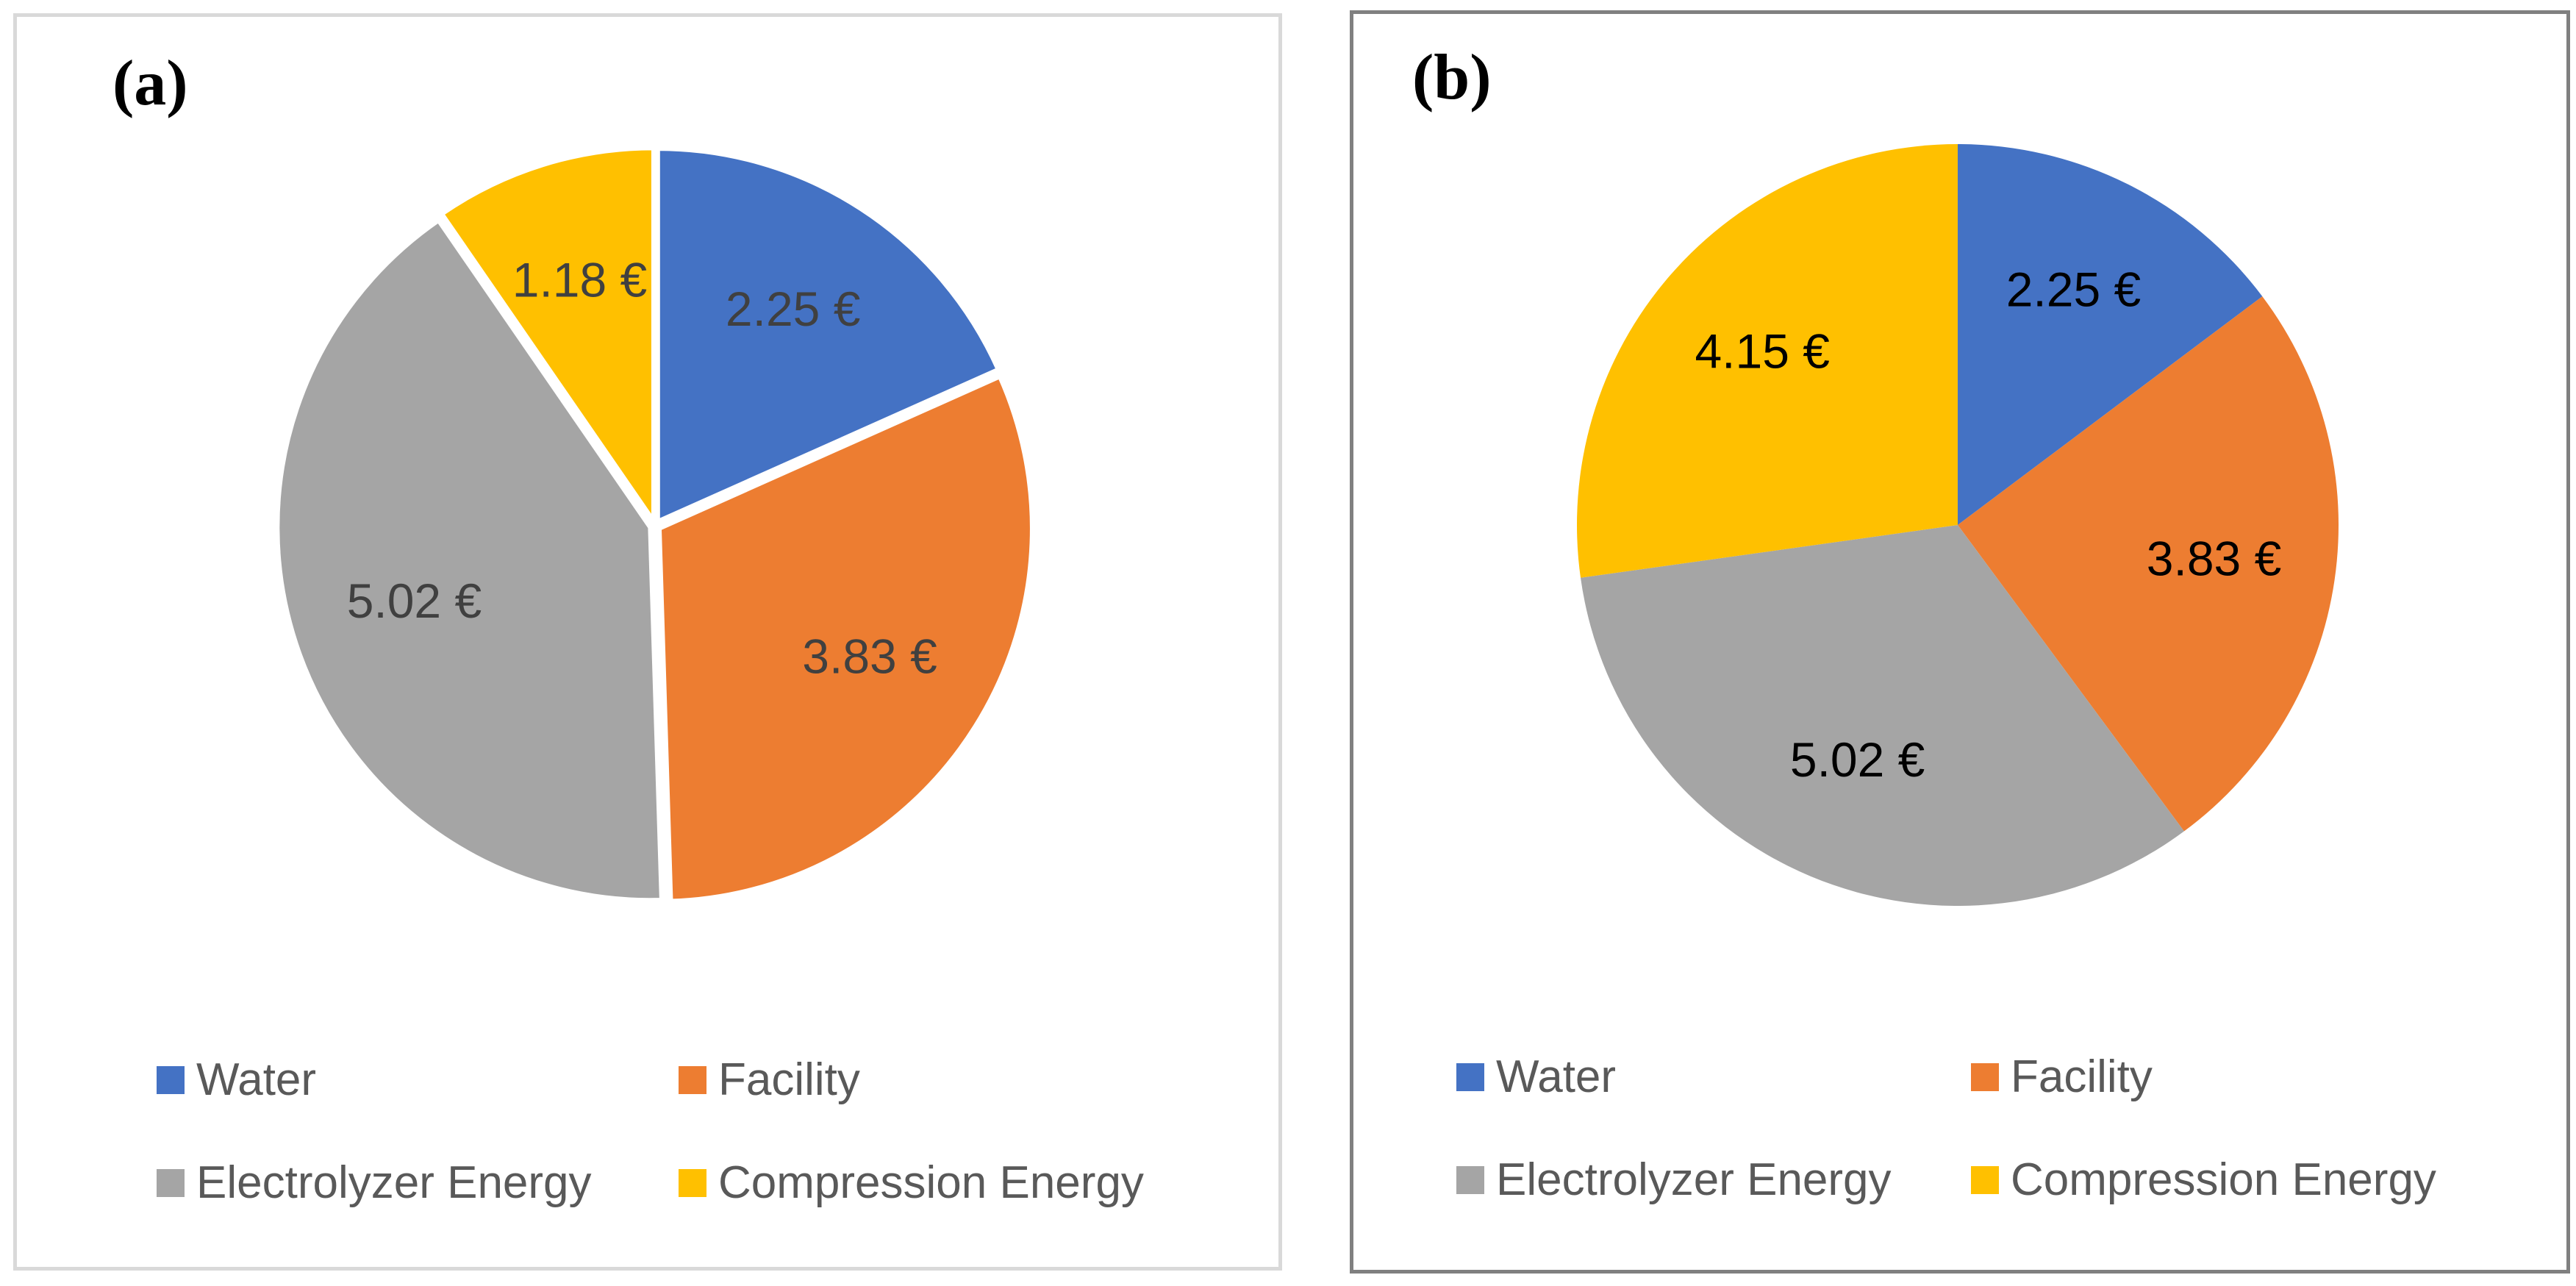 Image resolution: width=2576 pixels, height=1286 pixels. I want to click on legend-label-electrolyzer-b: Electrolyzer Energy, so click(1694, 1180).